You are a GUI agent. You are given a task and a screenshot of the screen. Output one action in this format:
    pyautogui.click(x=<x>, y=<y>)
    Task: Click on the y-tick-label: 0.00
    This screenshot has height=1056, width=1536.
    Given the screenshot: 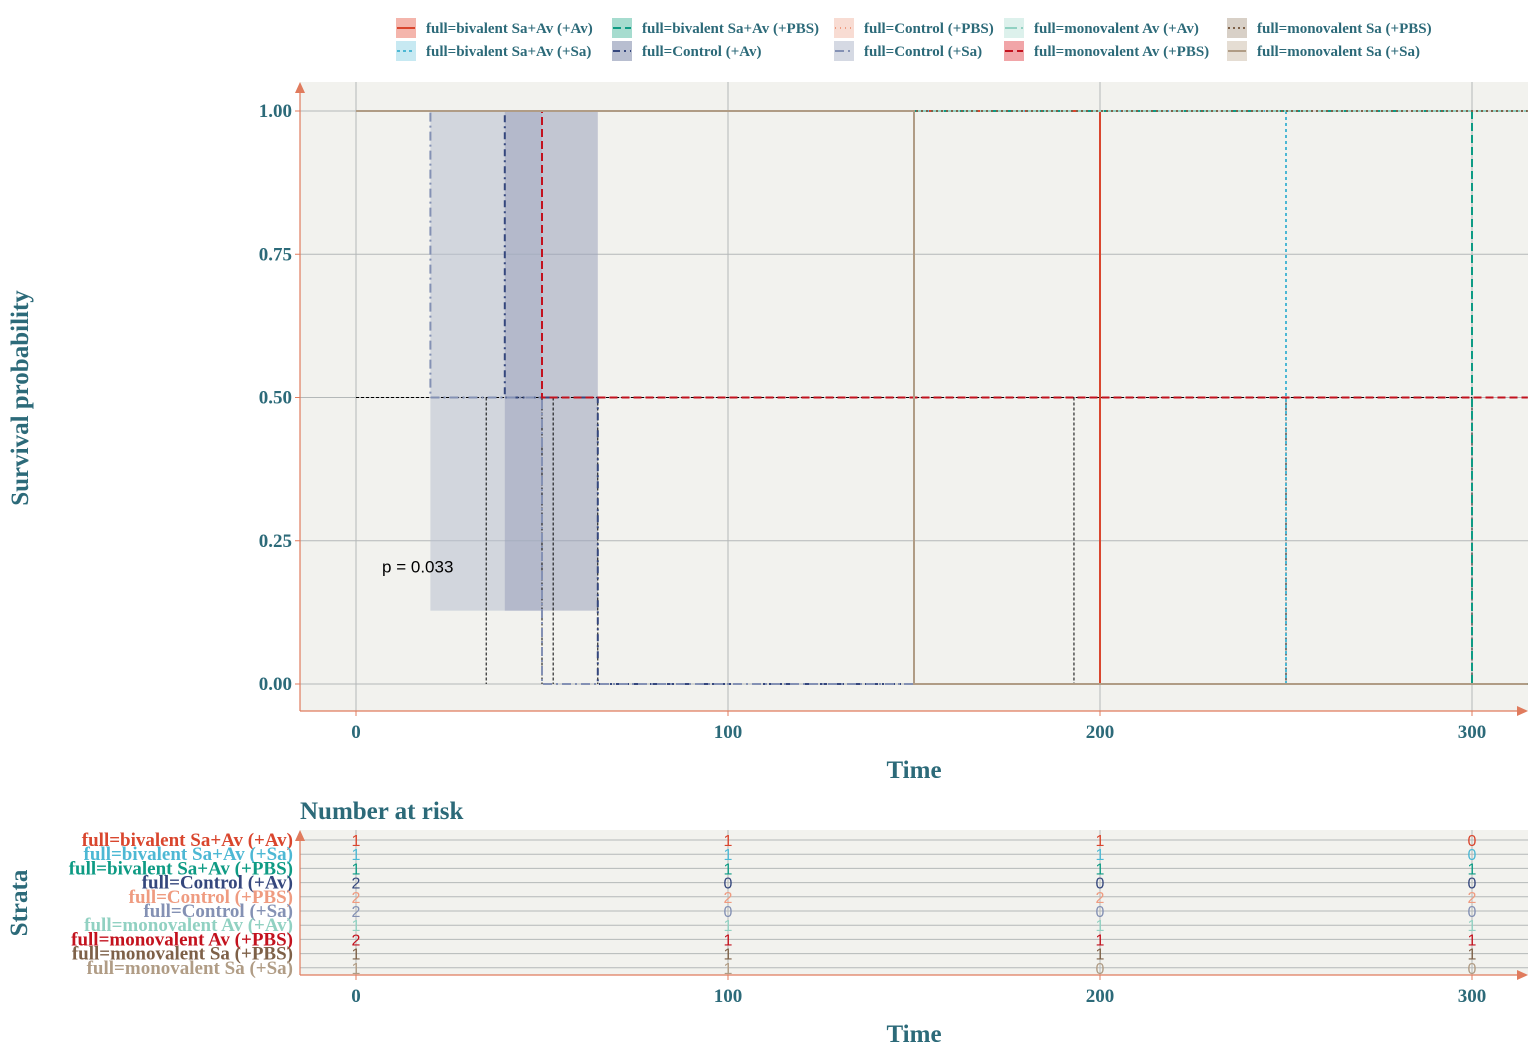 What is the action you would take?
    pyautogui.click(x=275, y=684)
    